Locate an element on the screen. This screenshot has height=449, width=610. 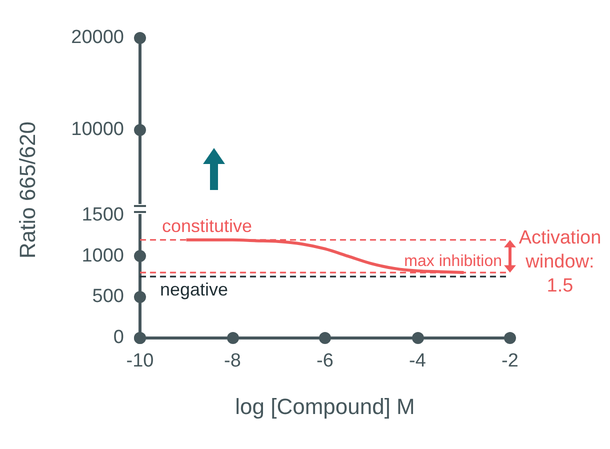
y-tick-label: 500 is located at coordinates (108, 297).